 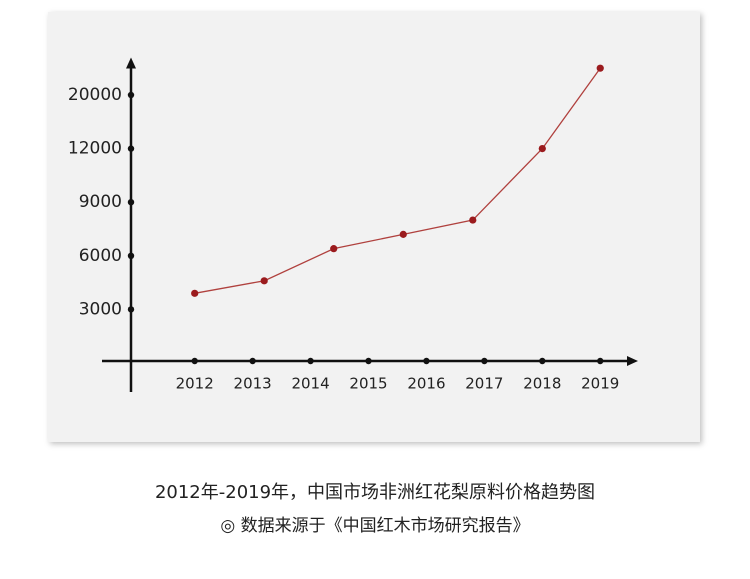 I want to click on x-tick-label: 2017, so click(x=484, y=384).